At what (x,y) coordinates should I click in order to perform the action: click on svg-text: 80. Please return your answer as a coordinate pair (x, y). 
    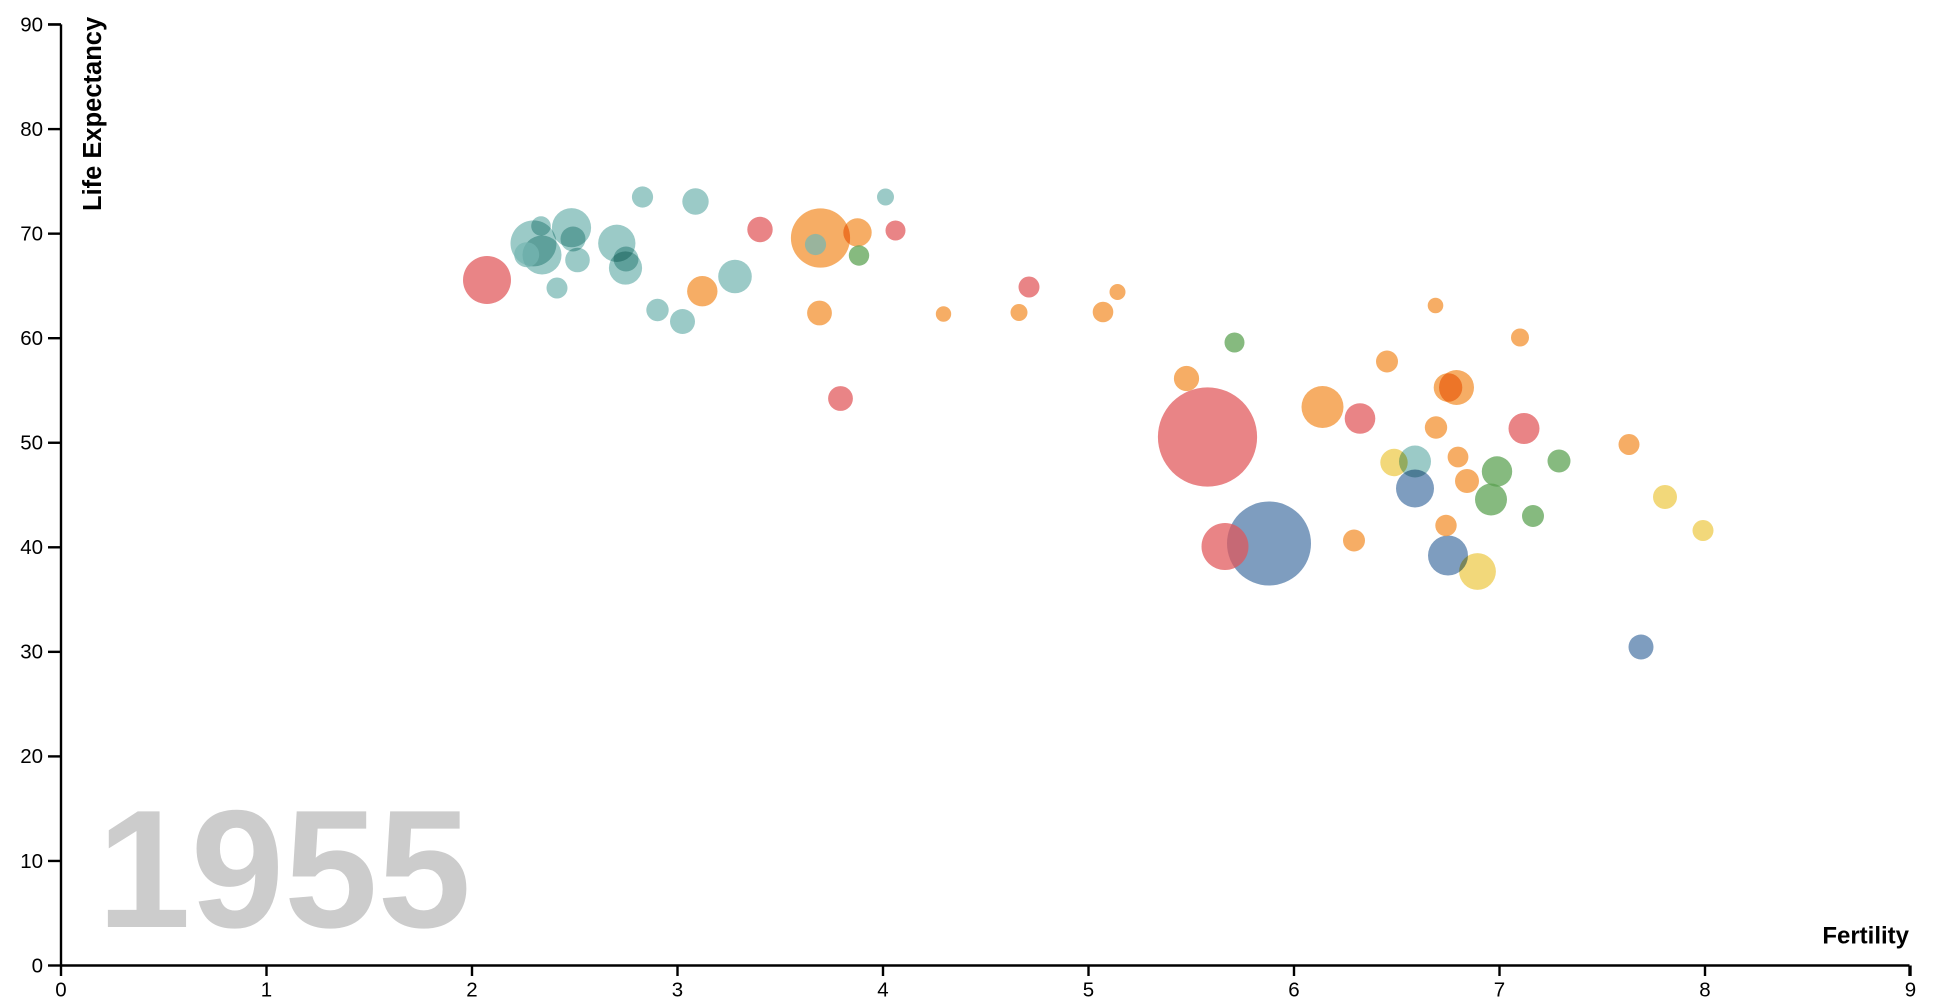
    Looking at the image, I should click on (31, 129).